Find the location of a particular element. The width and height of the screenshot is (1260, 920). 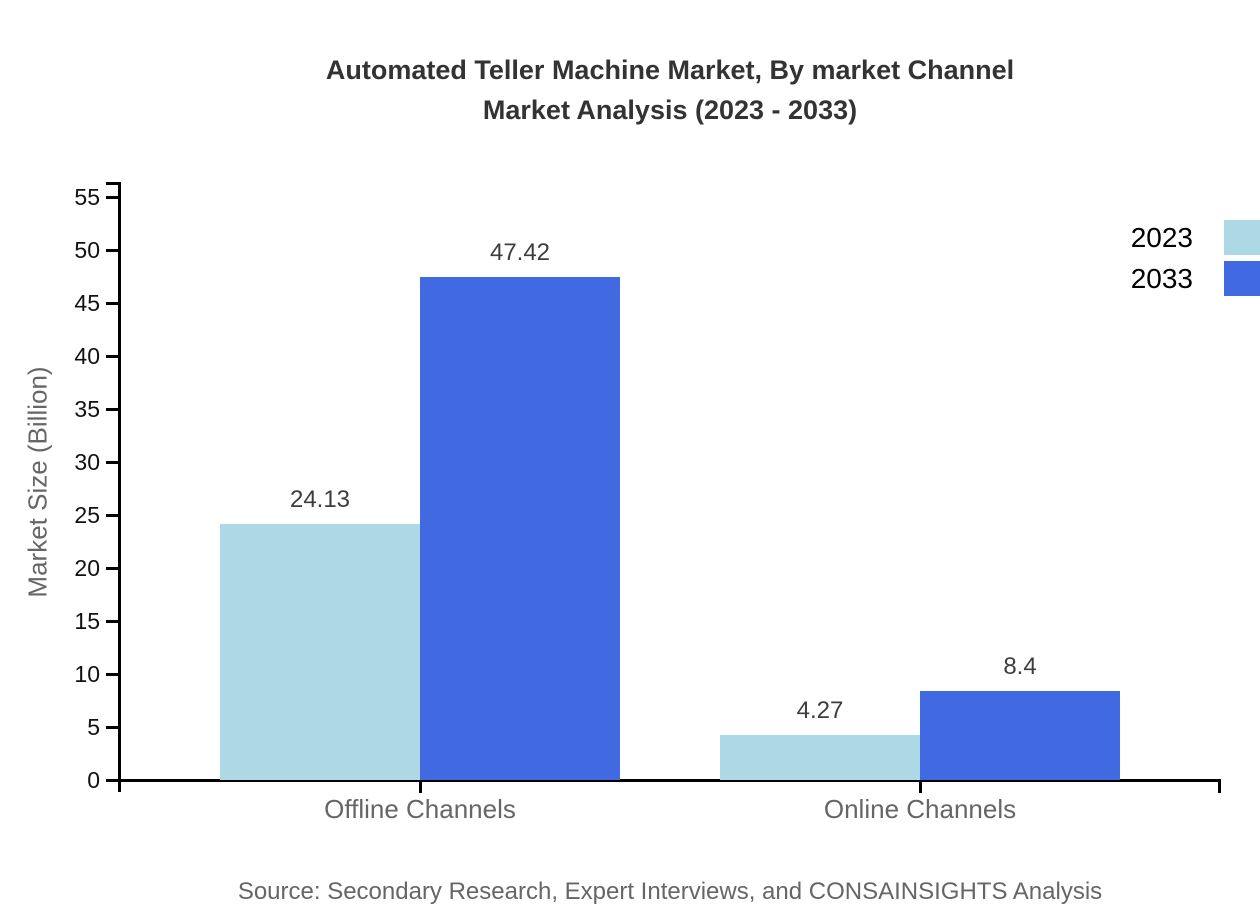

y-tick-label: 40 is located at coordinates (87, 356).